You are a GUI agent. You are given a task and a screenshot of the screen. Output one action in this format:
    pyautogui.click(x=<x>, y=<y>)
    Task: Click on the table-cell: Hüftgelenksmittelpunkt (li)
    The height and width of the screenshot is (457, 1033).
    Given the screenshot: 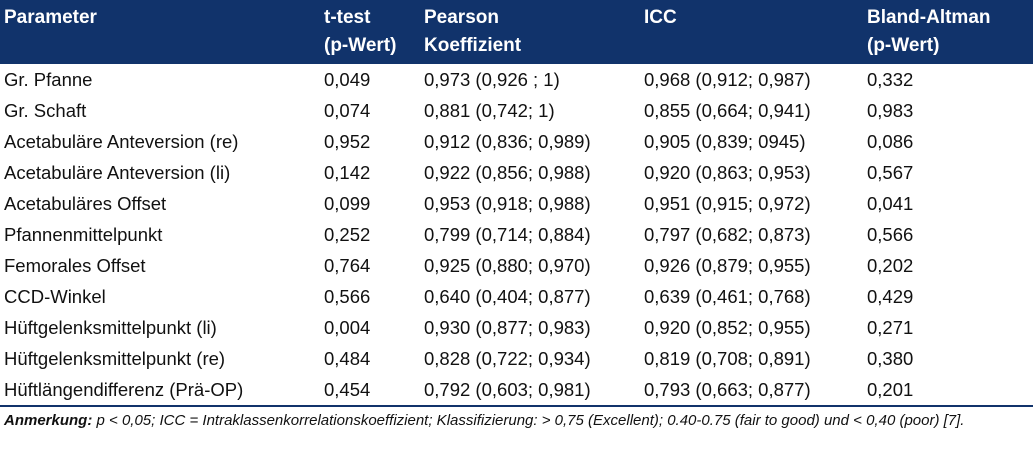 What is the action you would take?
    pyautogui.click(x=110, y=327)
    